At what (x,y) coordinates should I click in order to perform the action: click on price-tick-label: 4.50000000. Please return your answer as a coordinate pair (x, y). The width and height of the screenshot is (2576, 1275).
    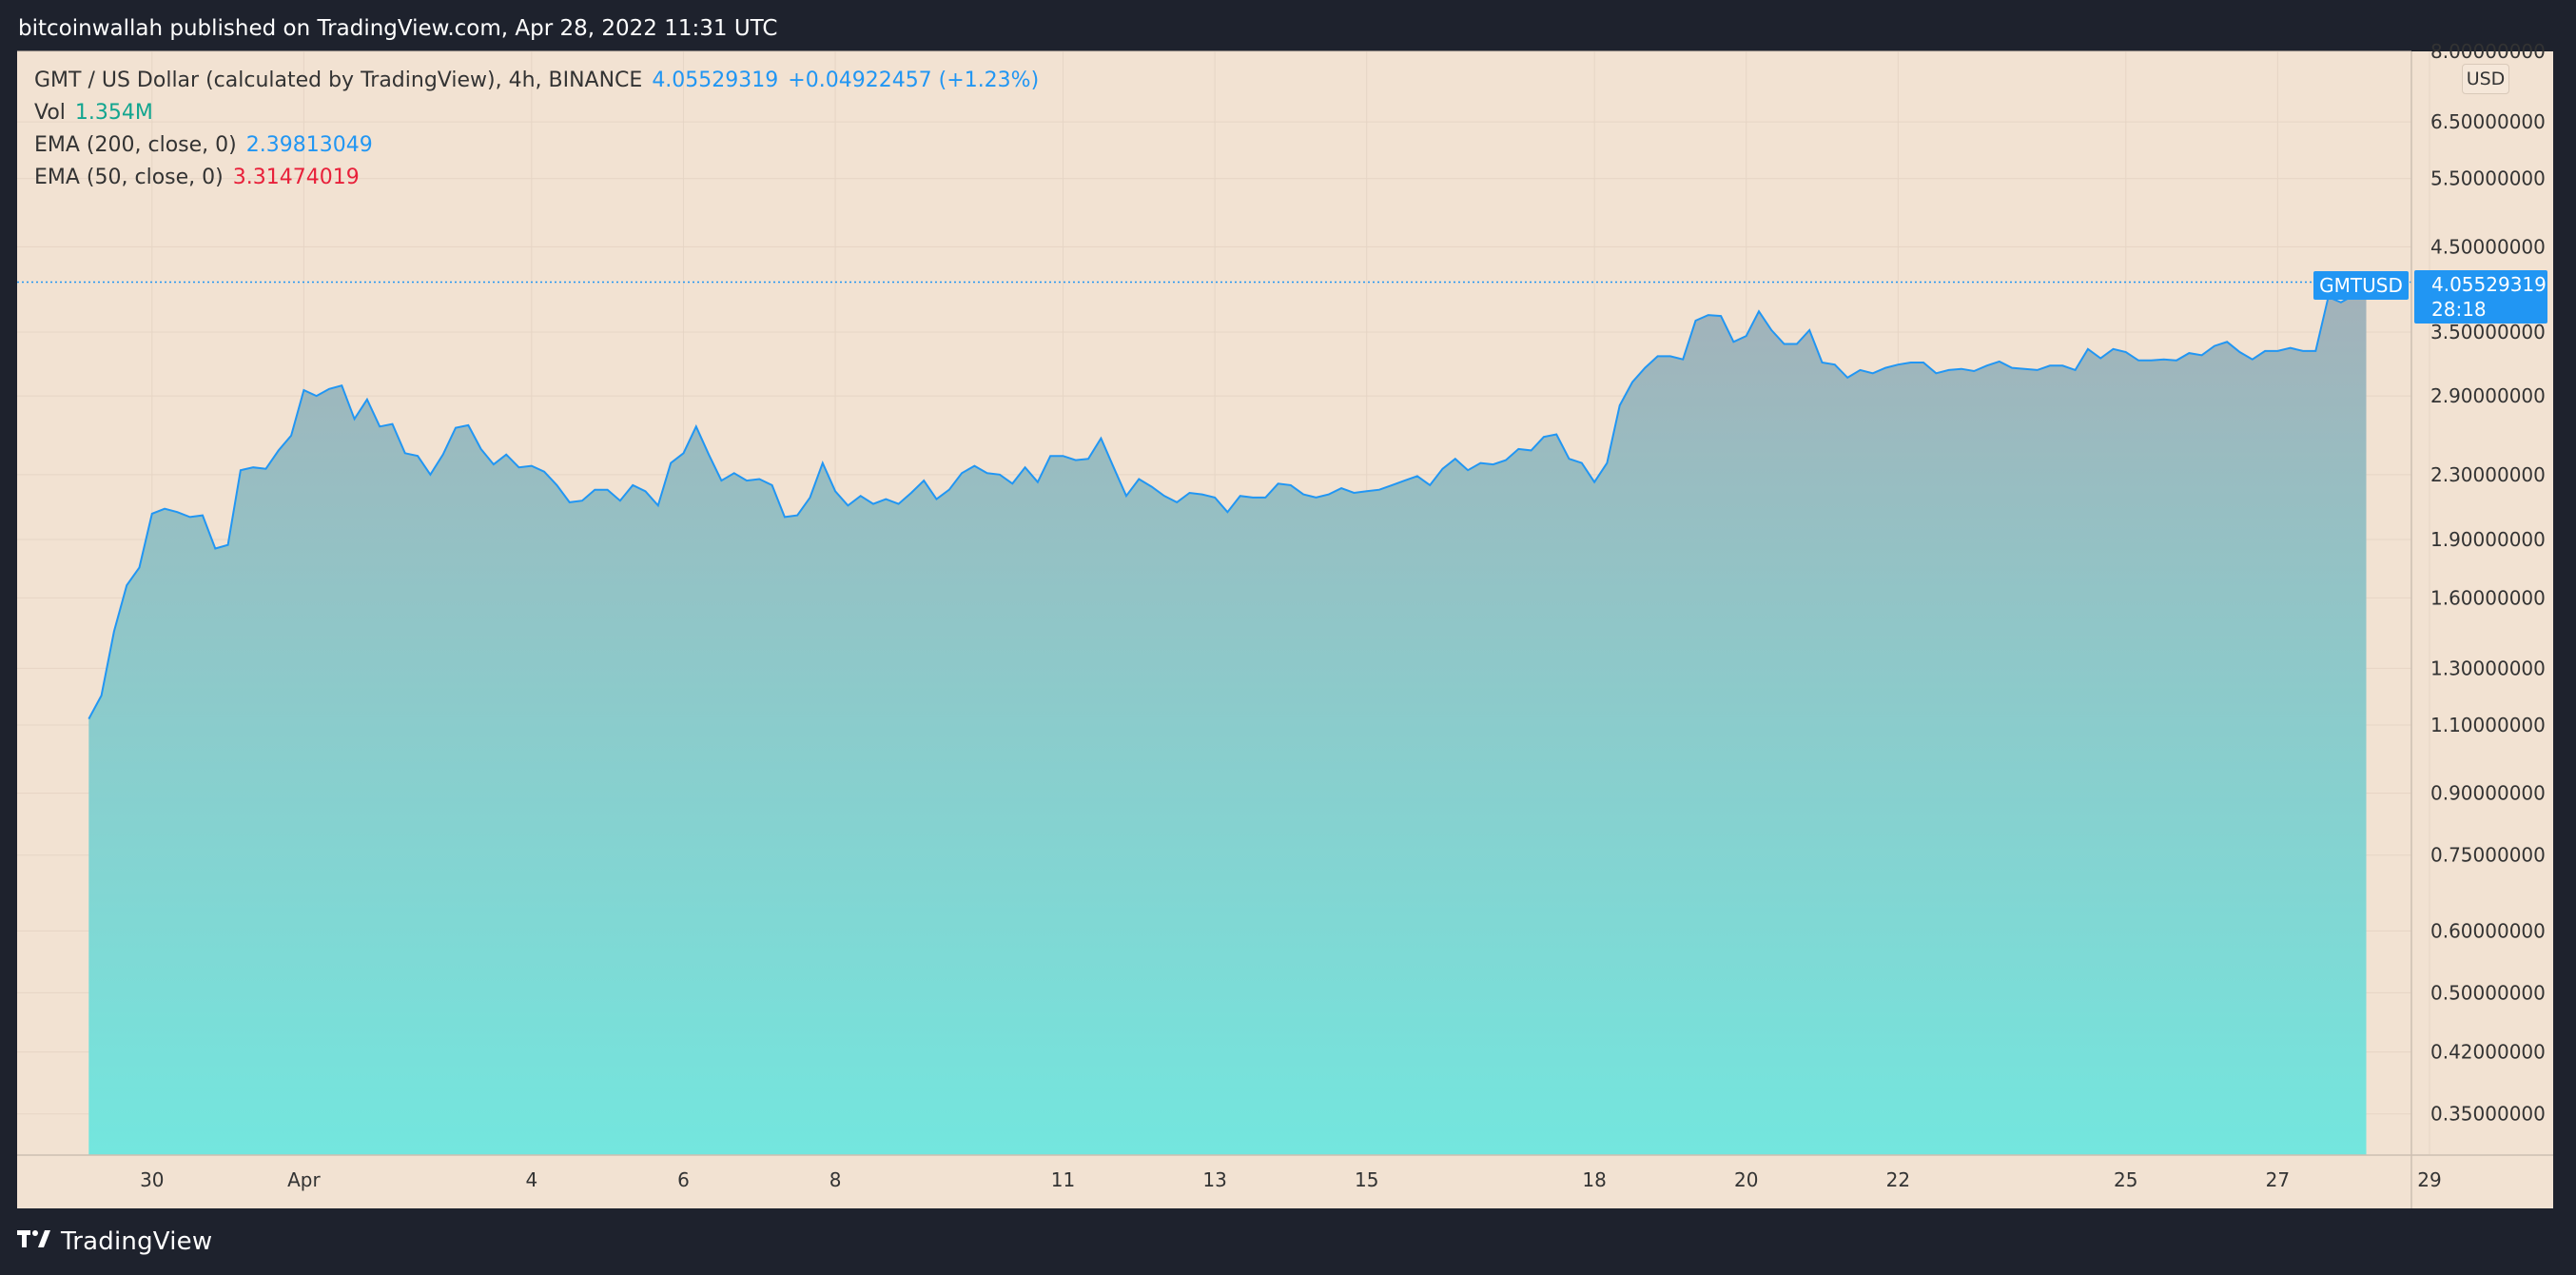
    Looking at the image, I should click on (2488, 246).